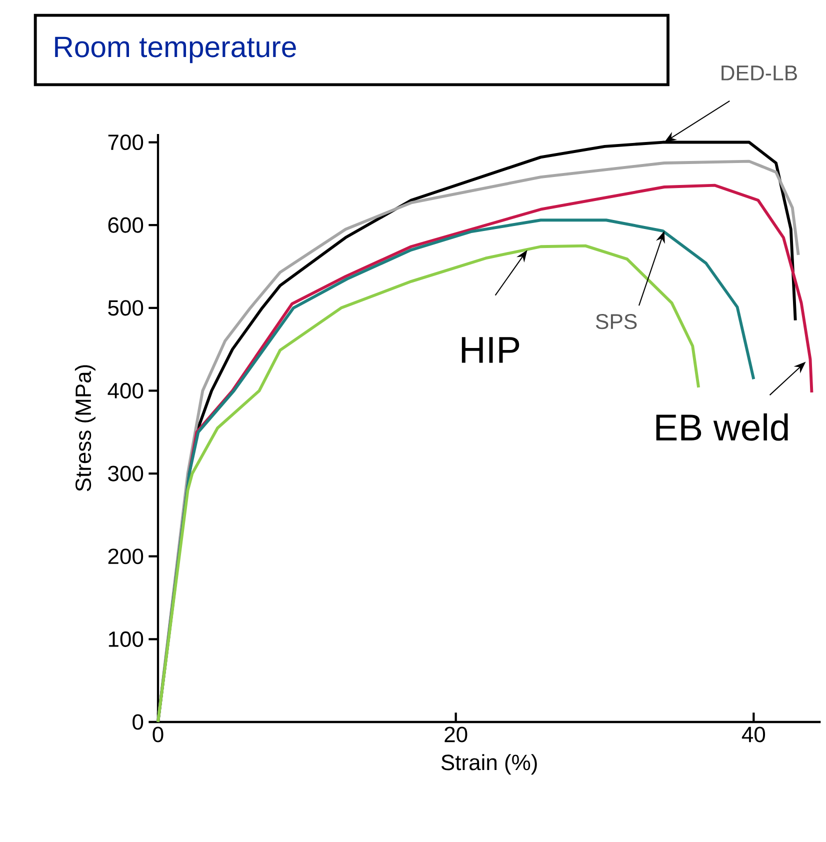 This screenshot has height=842, width=826. I want to click on annotation: SPS, so click(616, 322).